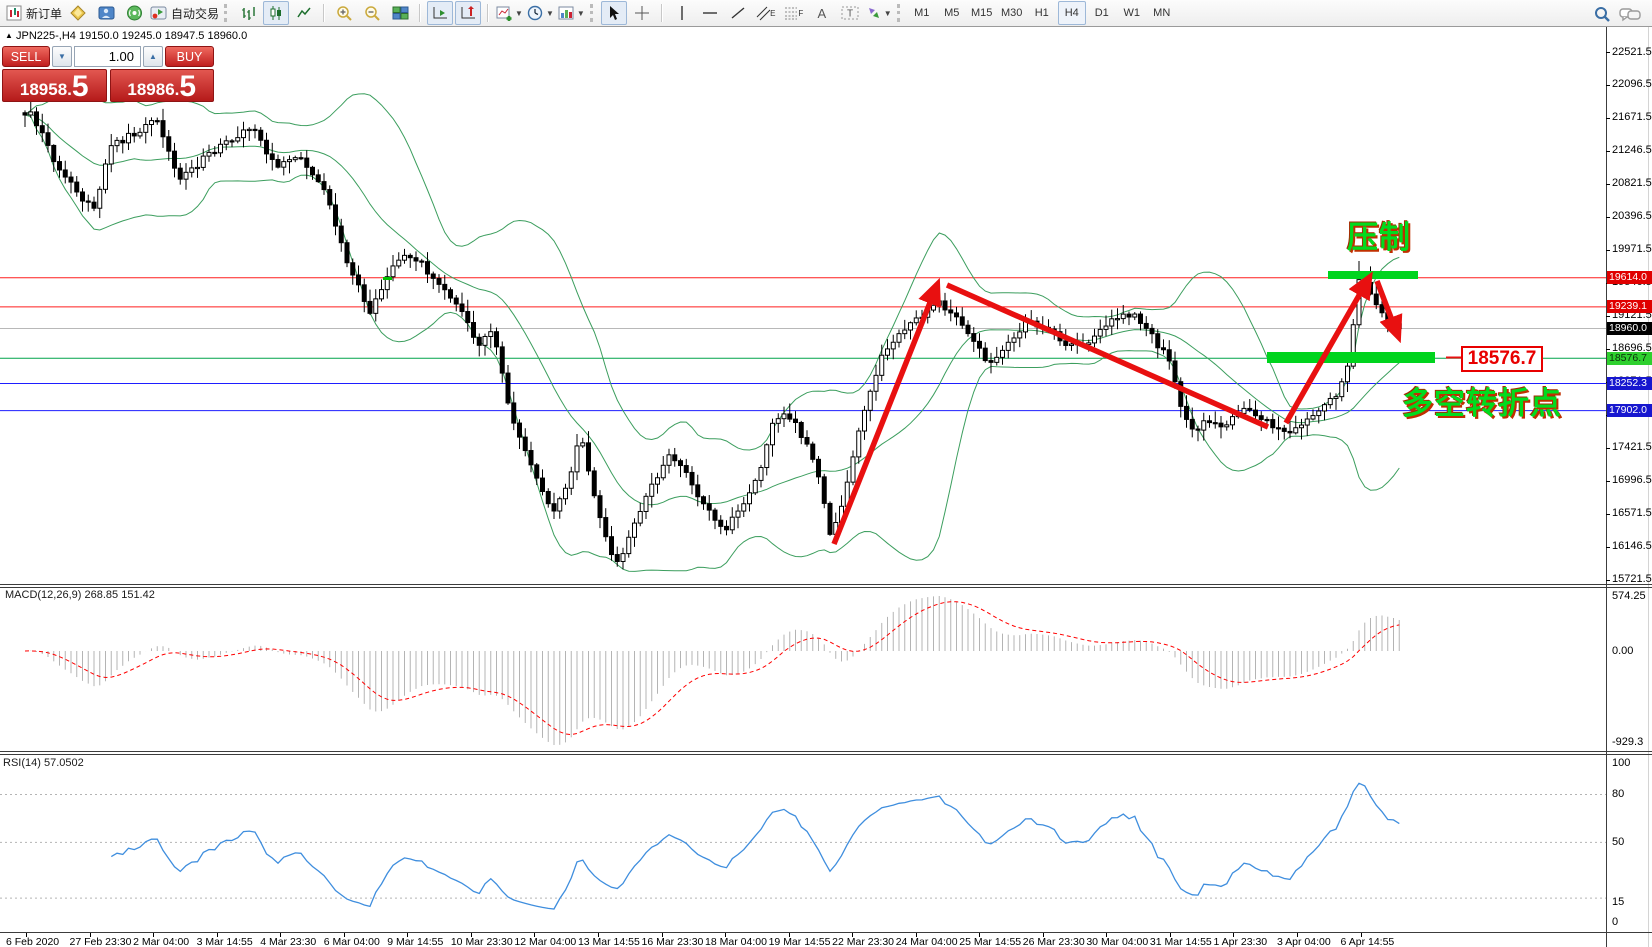 The height and width of the screenshot is (947, 1652). I want to click on market-button, so click(78, 13).